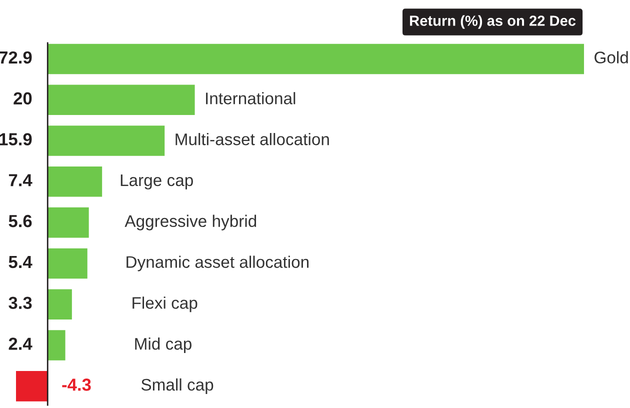 The image size is (630, 408). What do you see at coordinates (177, 386) in the screenshot?
I see `y-tick-label: Small cap` at bounding box center [177, 386].